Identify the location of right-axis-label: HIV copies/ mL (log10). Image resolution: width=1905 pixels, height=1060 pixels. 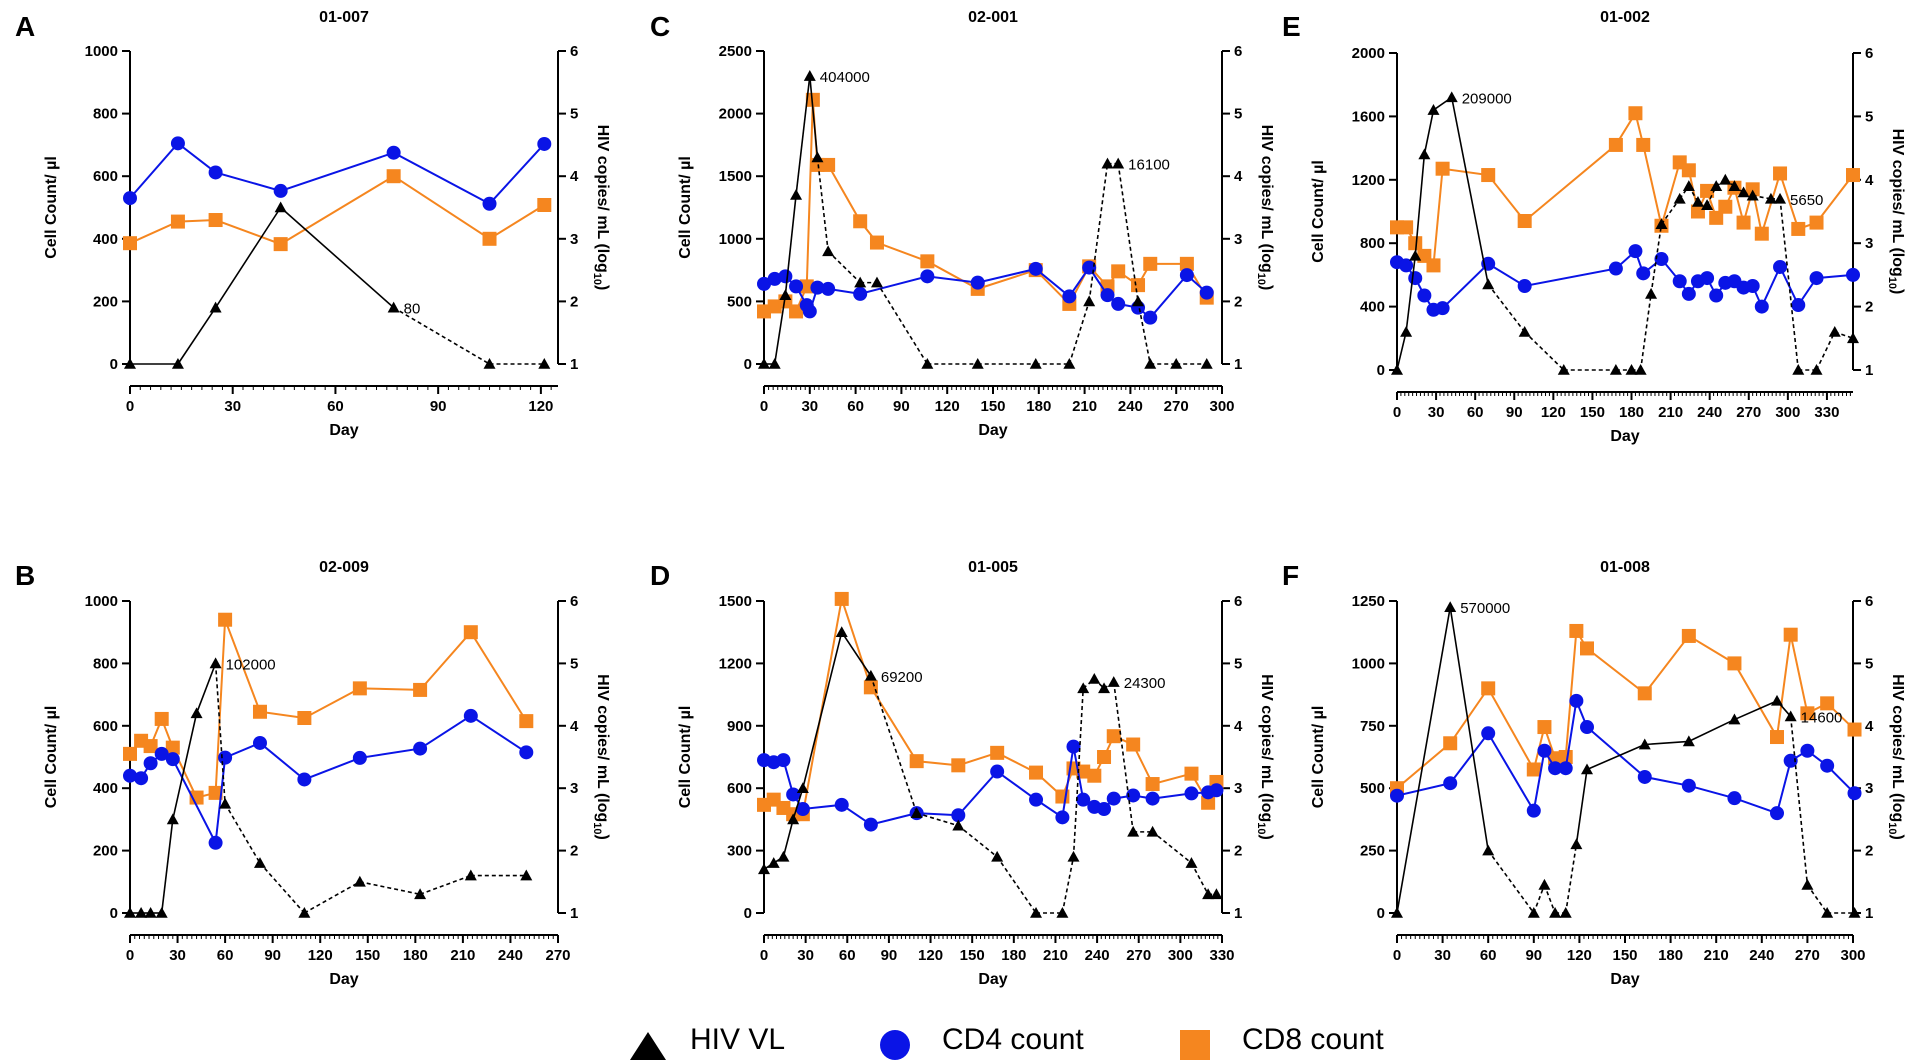
(1265, 757).